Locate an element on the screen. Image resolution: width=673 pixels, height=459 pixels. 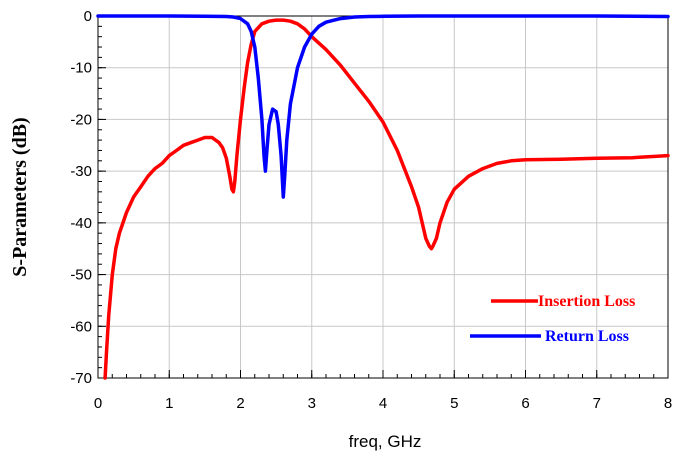
x-tick-label: 3 is located at coordinates (312, 403).